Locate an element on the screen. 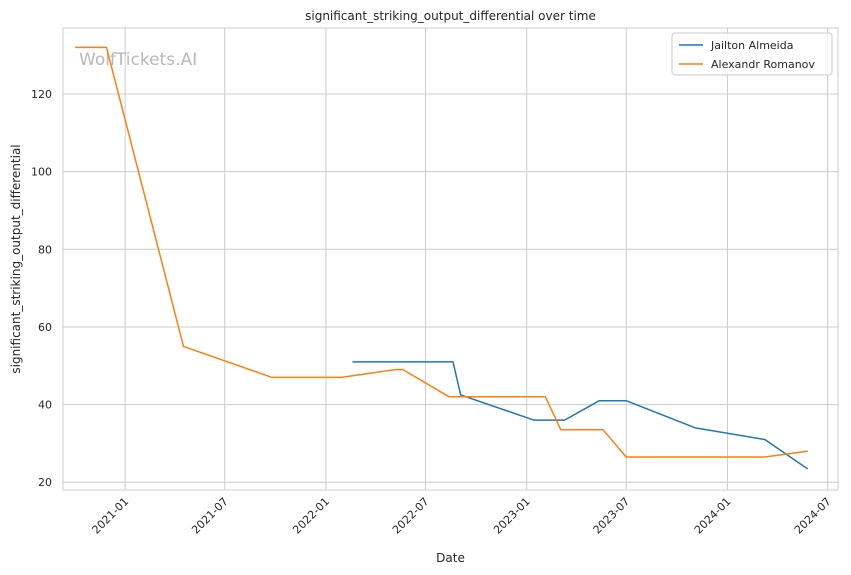  y-tick-label: 60 is located at coordinates (45, 327).